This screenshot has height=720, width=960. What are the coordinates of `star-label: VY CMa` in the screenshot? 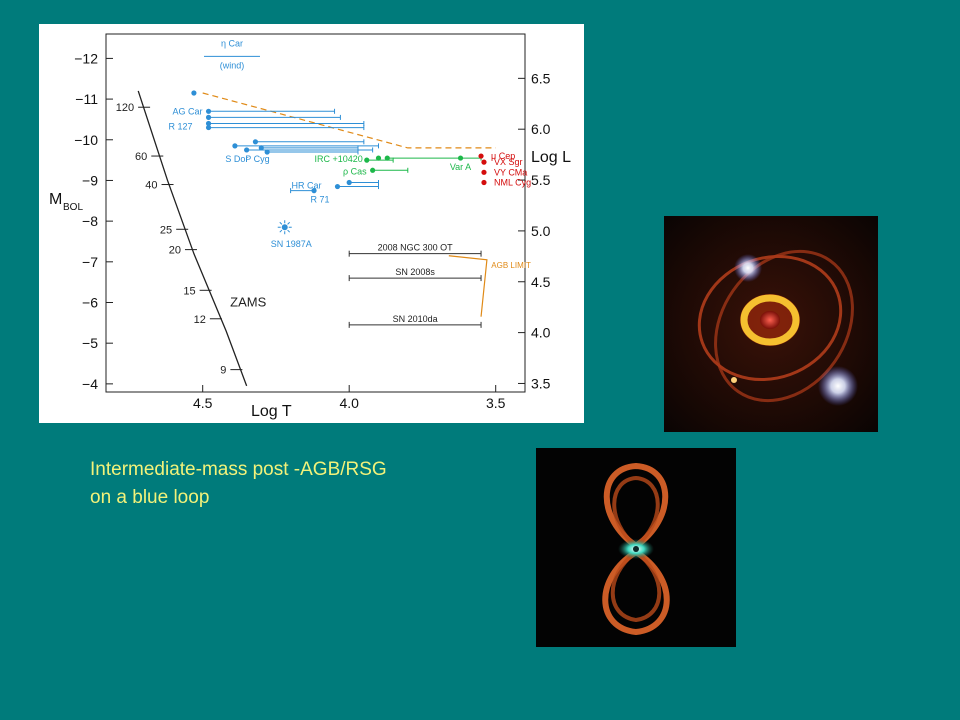 It's located at (510, 172).